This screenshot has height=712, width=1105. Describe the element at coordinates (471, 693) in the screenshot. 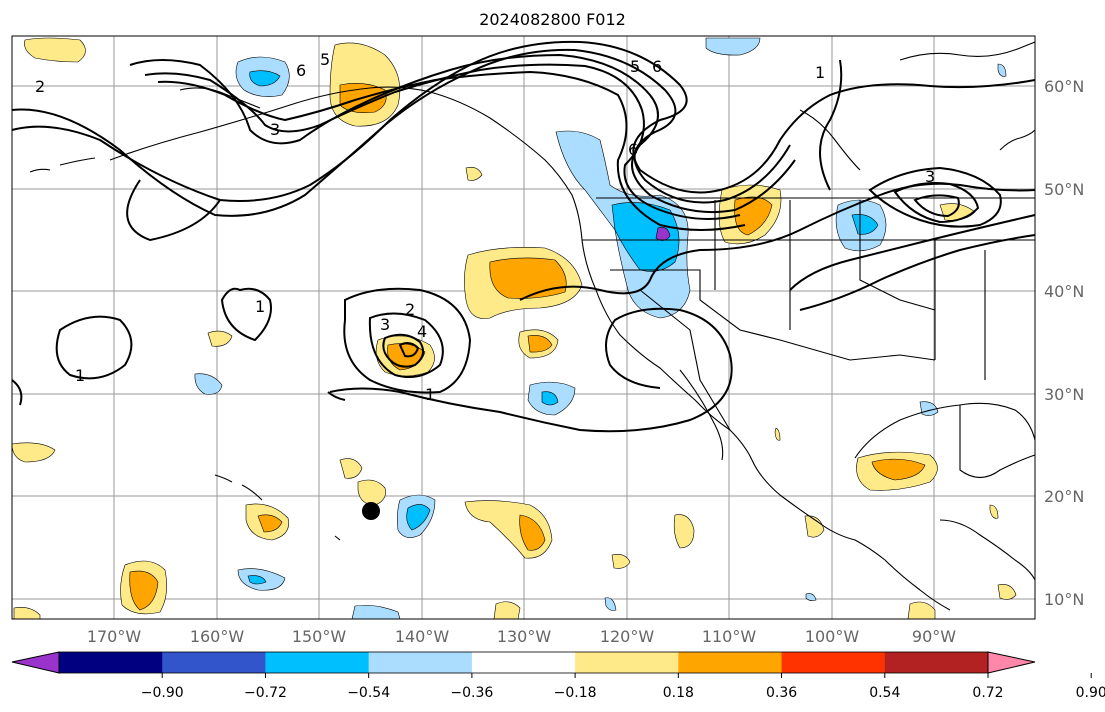

I see `colorbar-tick-label: −0.36` at that location.